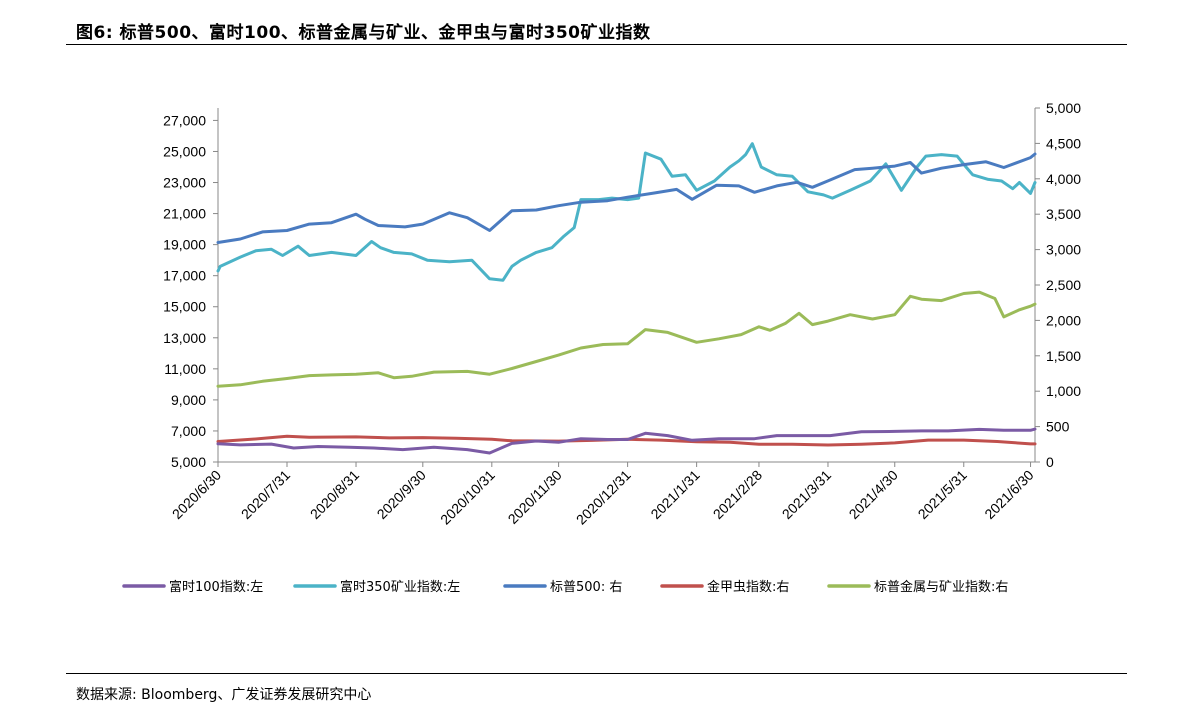 The image size is (1191, 721). I want to click on y-left-tick-label: 19,000, so click(184, 245).